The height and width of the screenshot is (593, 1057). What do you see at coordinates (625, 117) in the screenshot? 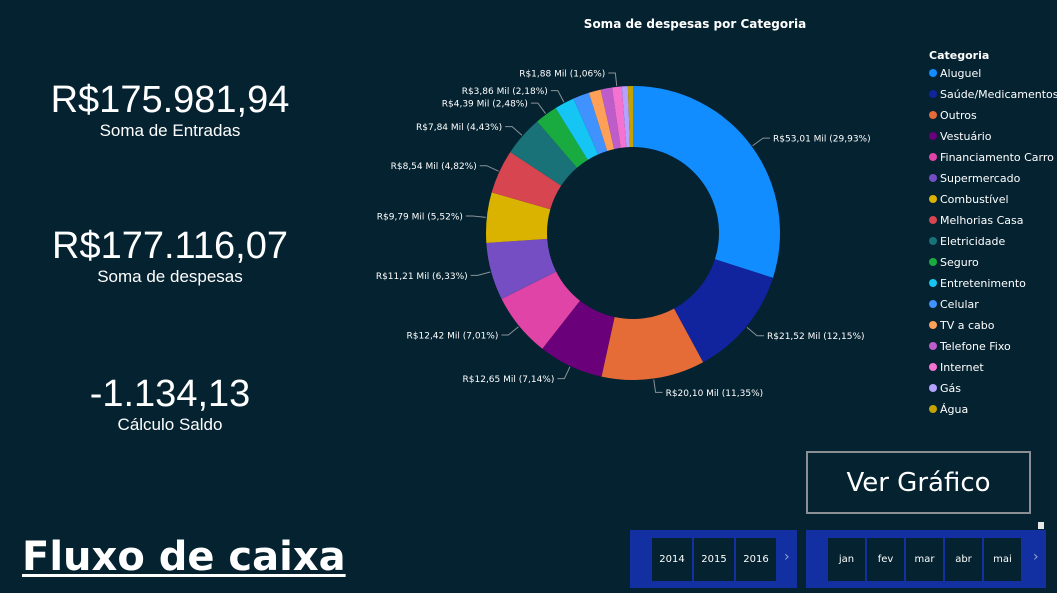
I see `slice-gas` at bounding box center [625, 117].